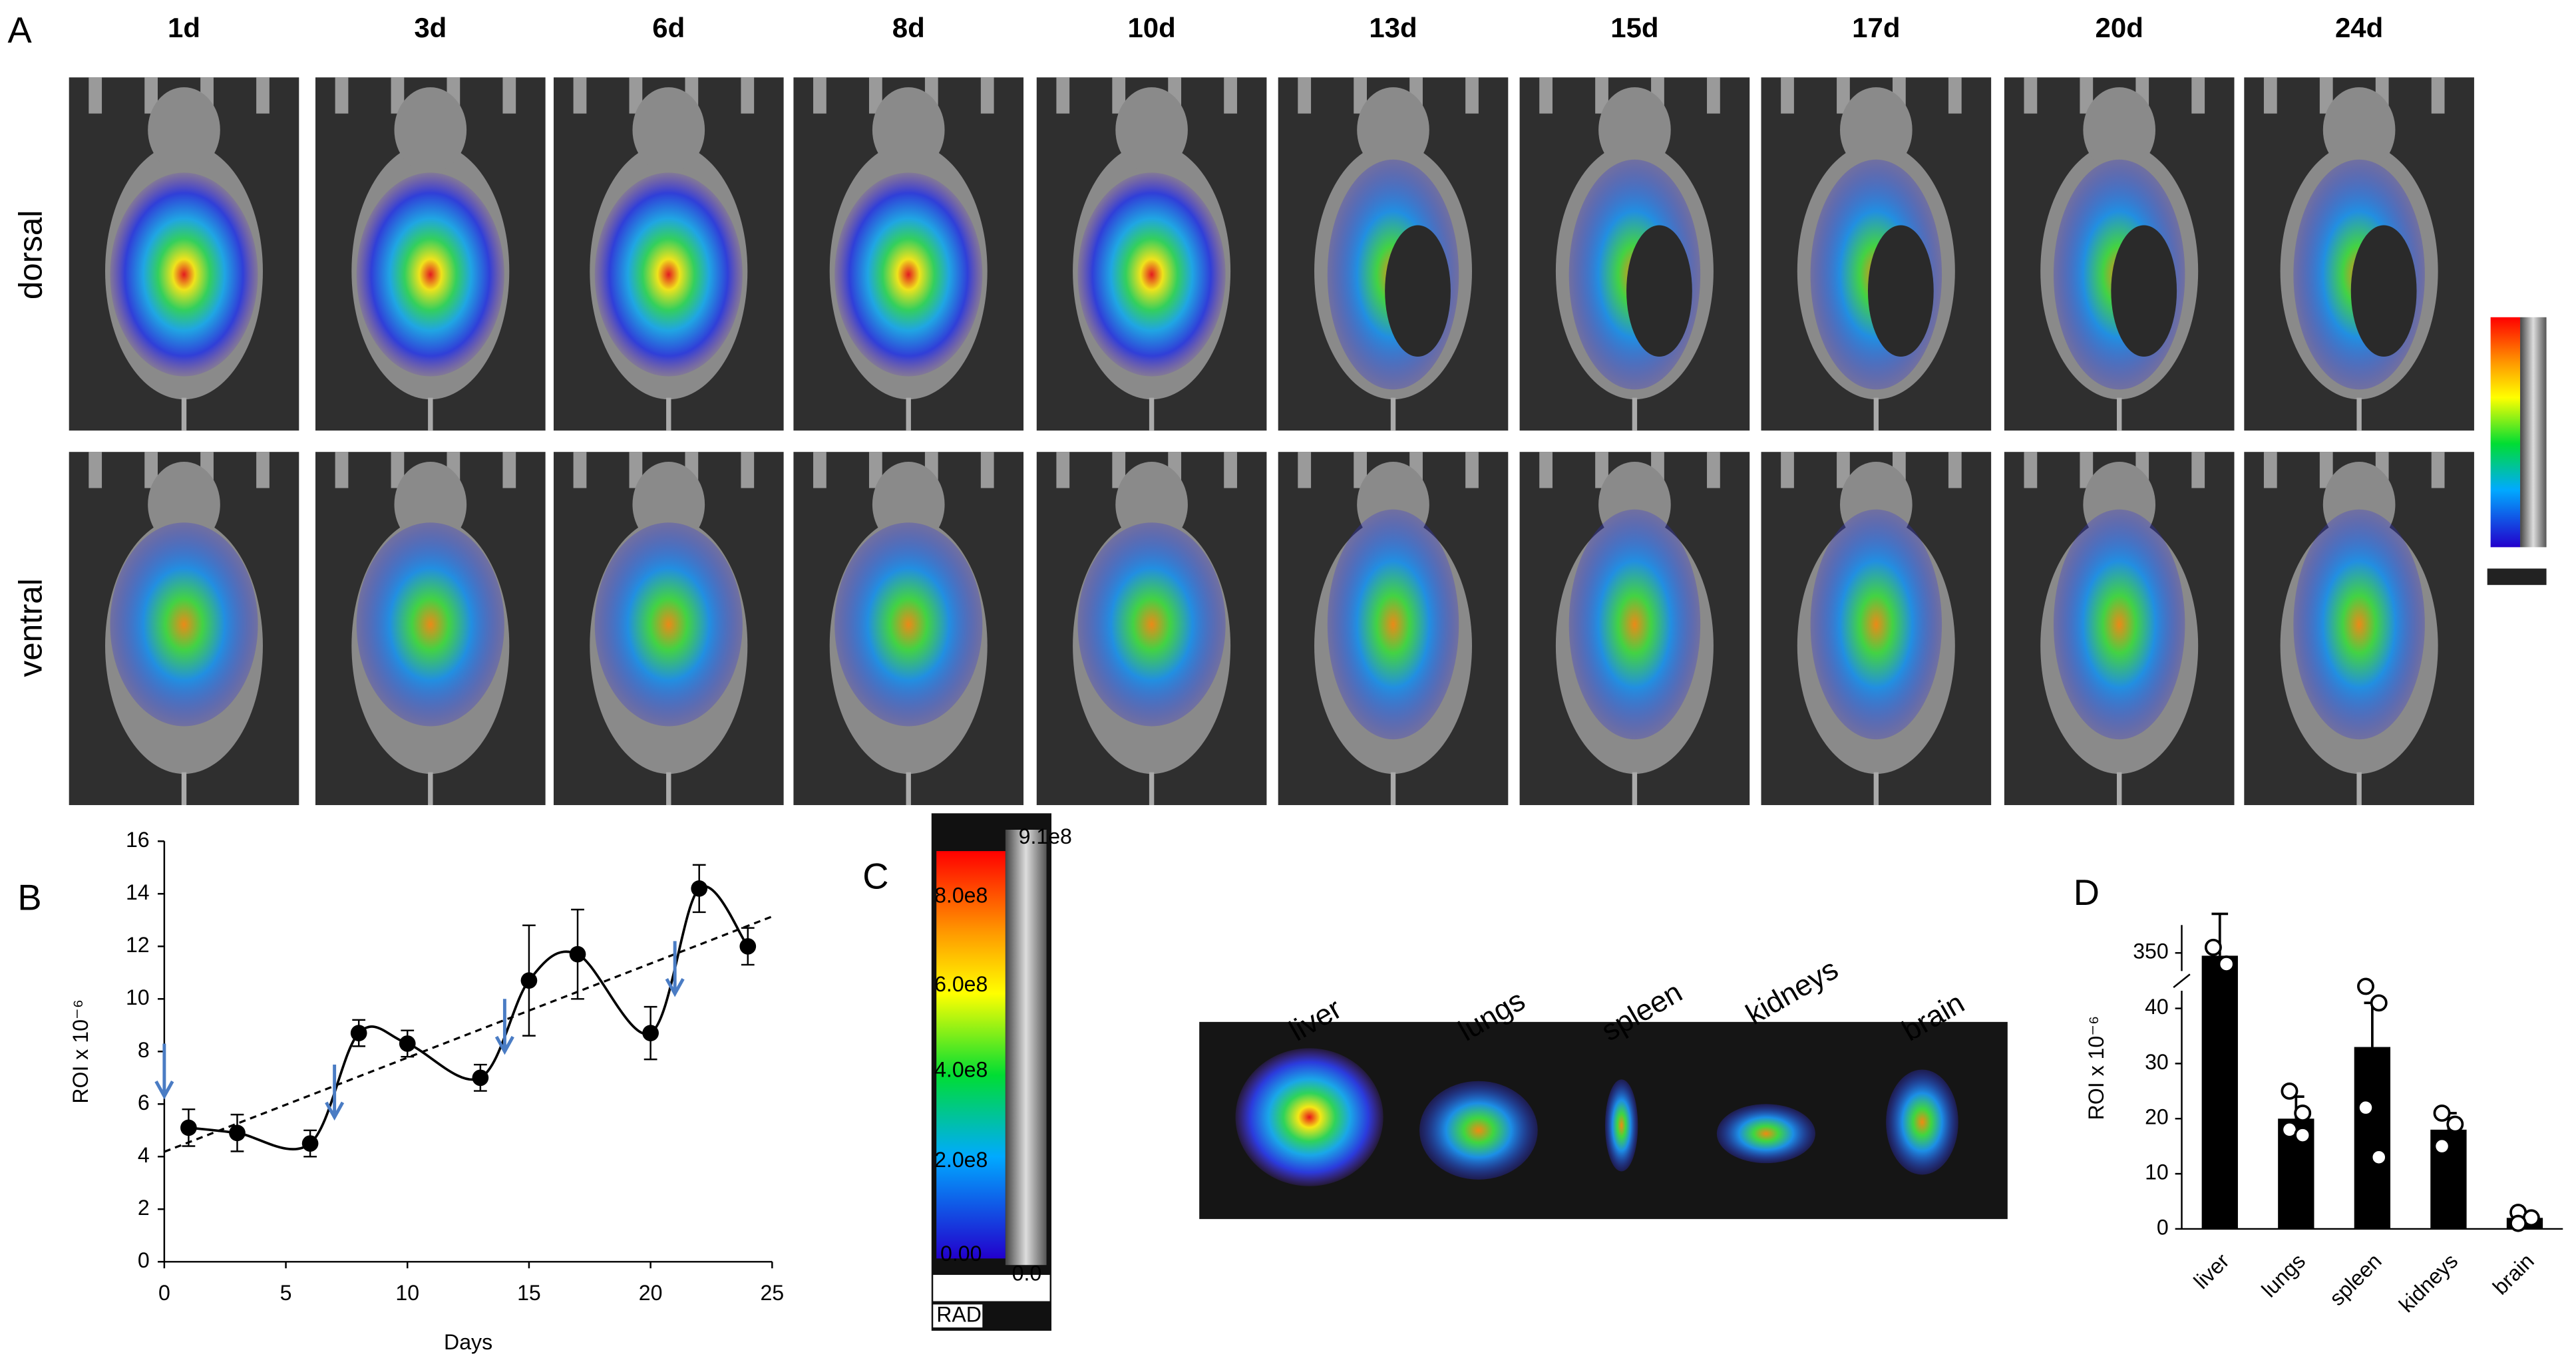 This screenshot has height=1372, width=2576. I want to click on colorbar-label: 8.0e8, so click(961, 896).